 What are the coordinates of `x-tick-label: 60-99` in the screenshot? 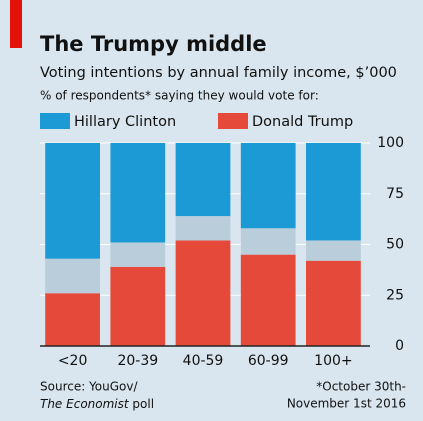 It's located at (268, 361).